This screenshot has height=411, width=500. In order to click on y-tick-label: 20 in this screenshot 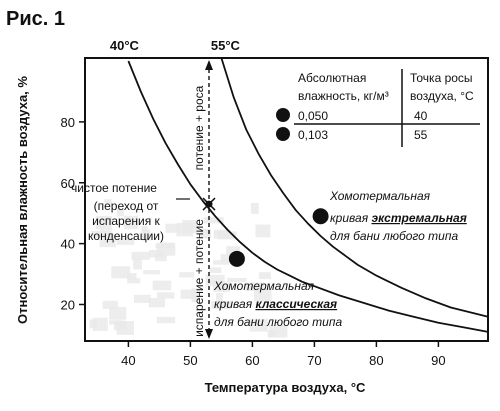, I will do `click(68, 304)`.